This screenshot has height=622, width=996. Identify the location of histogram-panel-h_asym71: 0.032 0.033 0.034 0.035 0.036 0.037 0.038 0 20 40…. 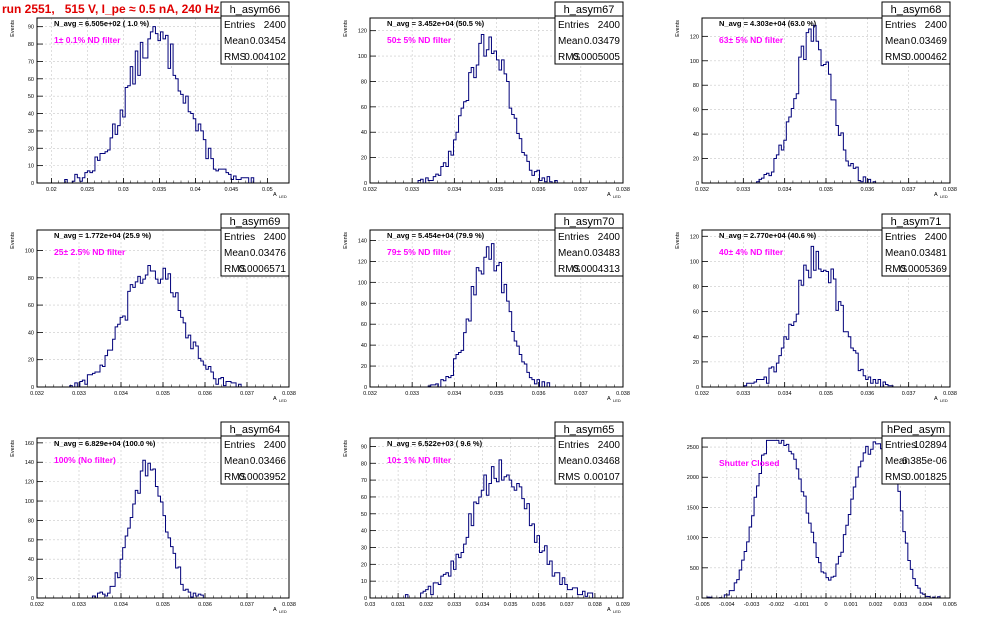
(816, 308).